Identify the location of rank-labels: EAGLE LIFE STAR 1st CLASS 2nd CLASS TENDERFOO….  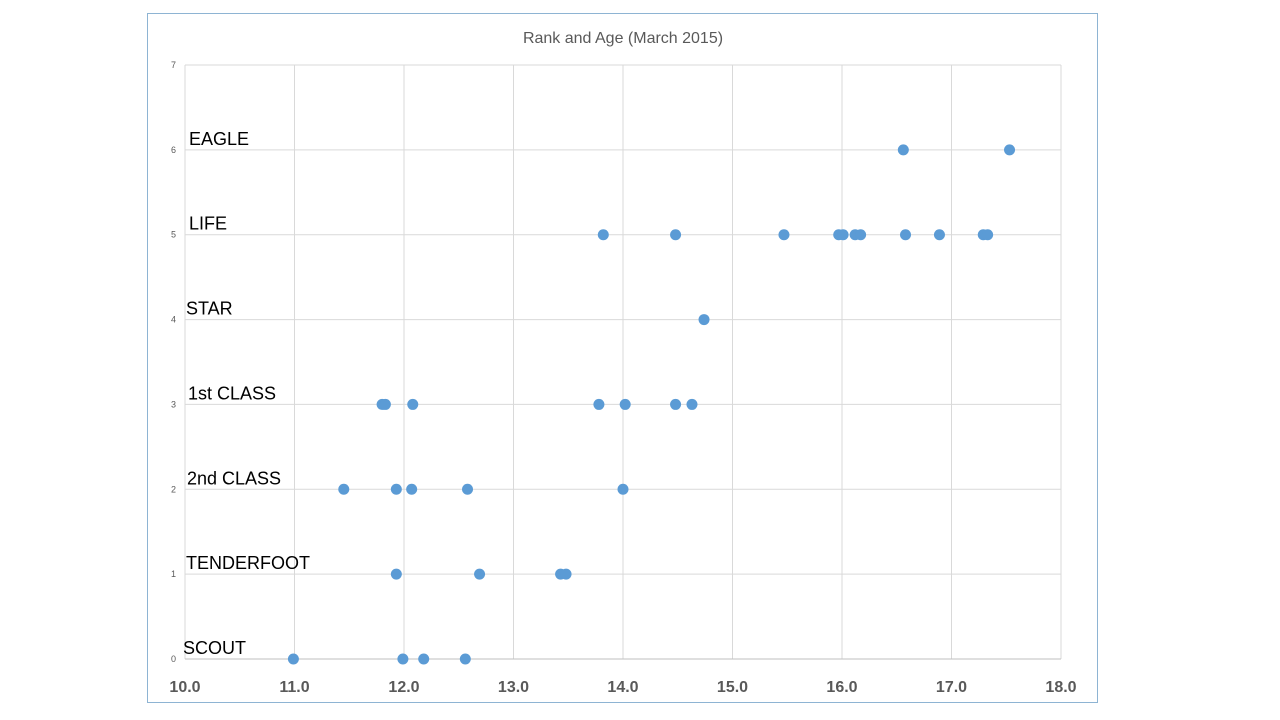
(246, 393).